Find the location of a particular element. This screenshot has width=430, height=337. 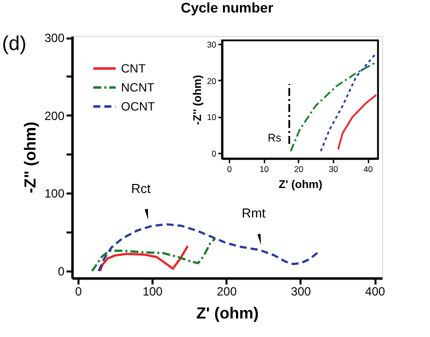

legend-label: CNT is located at coordinates (133, 69).